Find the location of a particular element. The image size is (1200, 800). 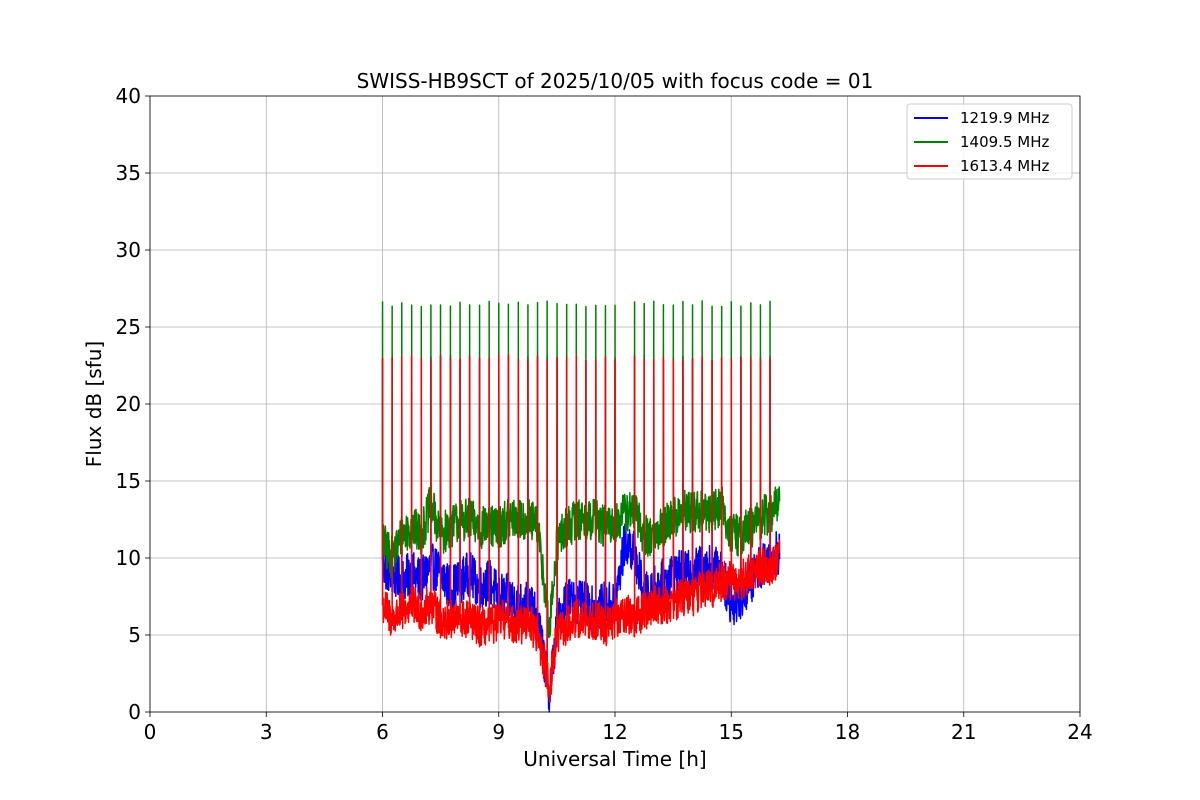

series-line-1613-4-mhz is located at coordinates (581, 528).